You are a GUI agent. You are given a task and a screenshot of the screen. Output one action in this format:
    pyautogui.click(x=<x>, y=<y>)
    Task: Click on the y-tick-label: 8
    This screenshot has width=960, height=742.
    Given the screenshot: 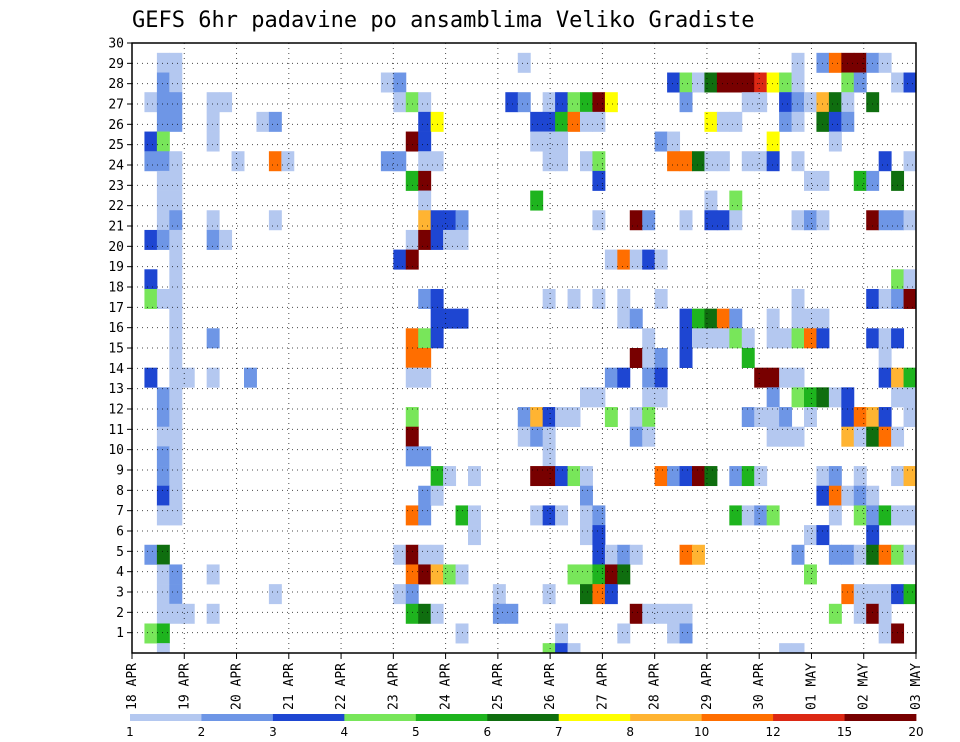 What is the action you would take?
    pyautogui.click(x=120, y=491)
    